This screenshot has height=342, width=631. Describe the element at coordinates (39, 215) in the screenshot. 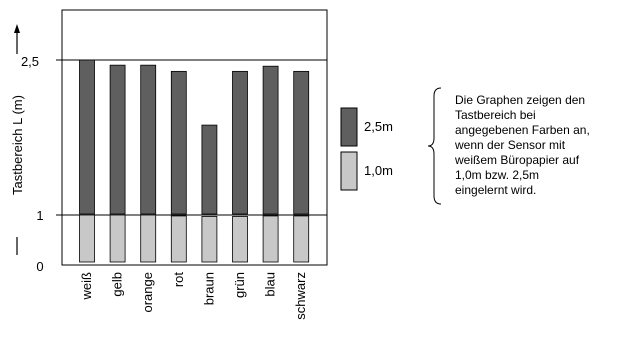

I see `ytick-label-1: 1` at that location.